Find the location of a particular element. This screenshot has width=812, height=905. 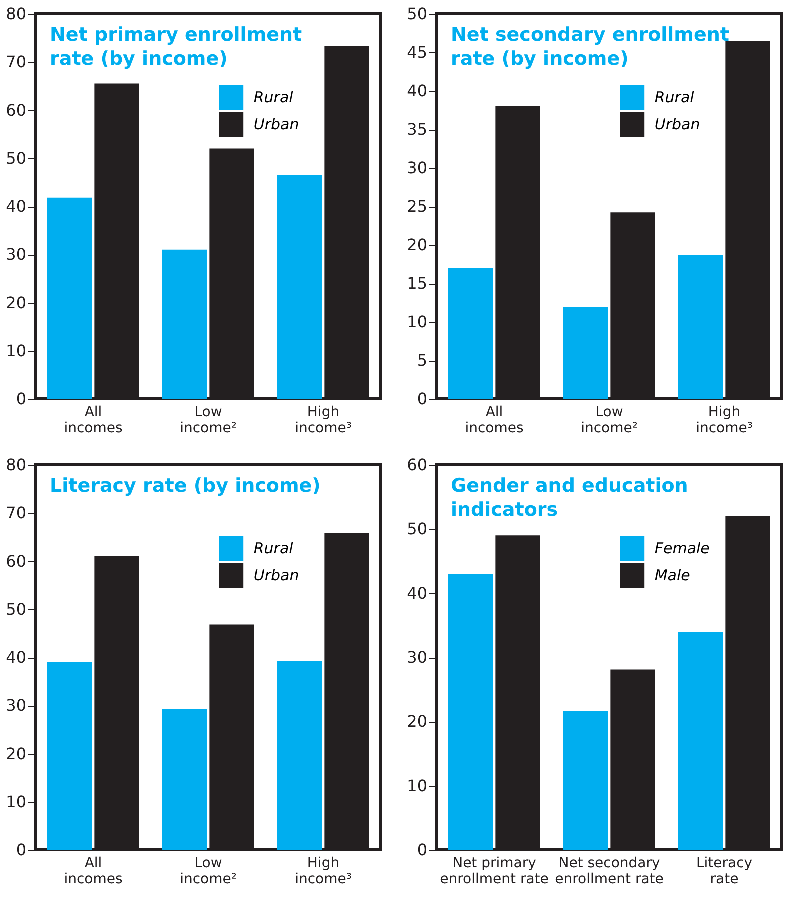

text: Net primary enrollment rate (by income) is located at coordinates (176, 47).